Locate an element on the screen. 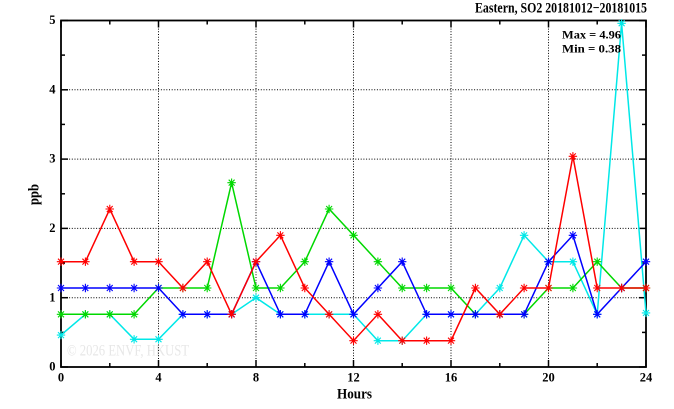 This screenshot has height=409, width=674. svg-text: 2 is located at coordinates (52, 228).